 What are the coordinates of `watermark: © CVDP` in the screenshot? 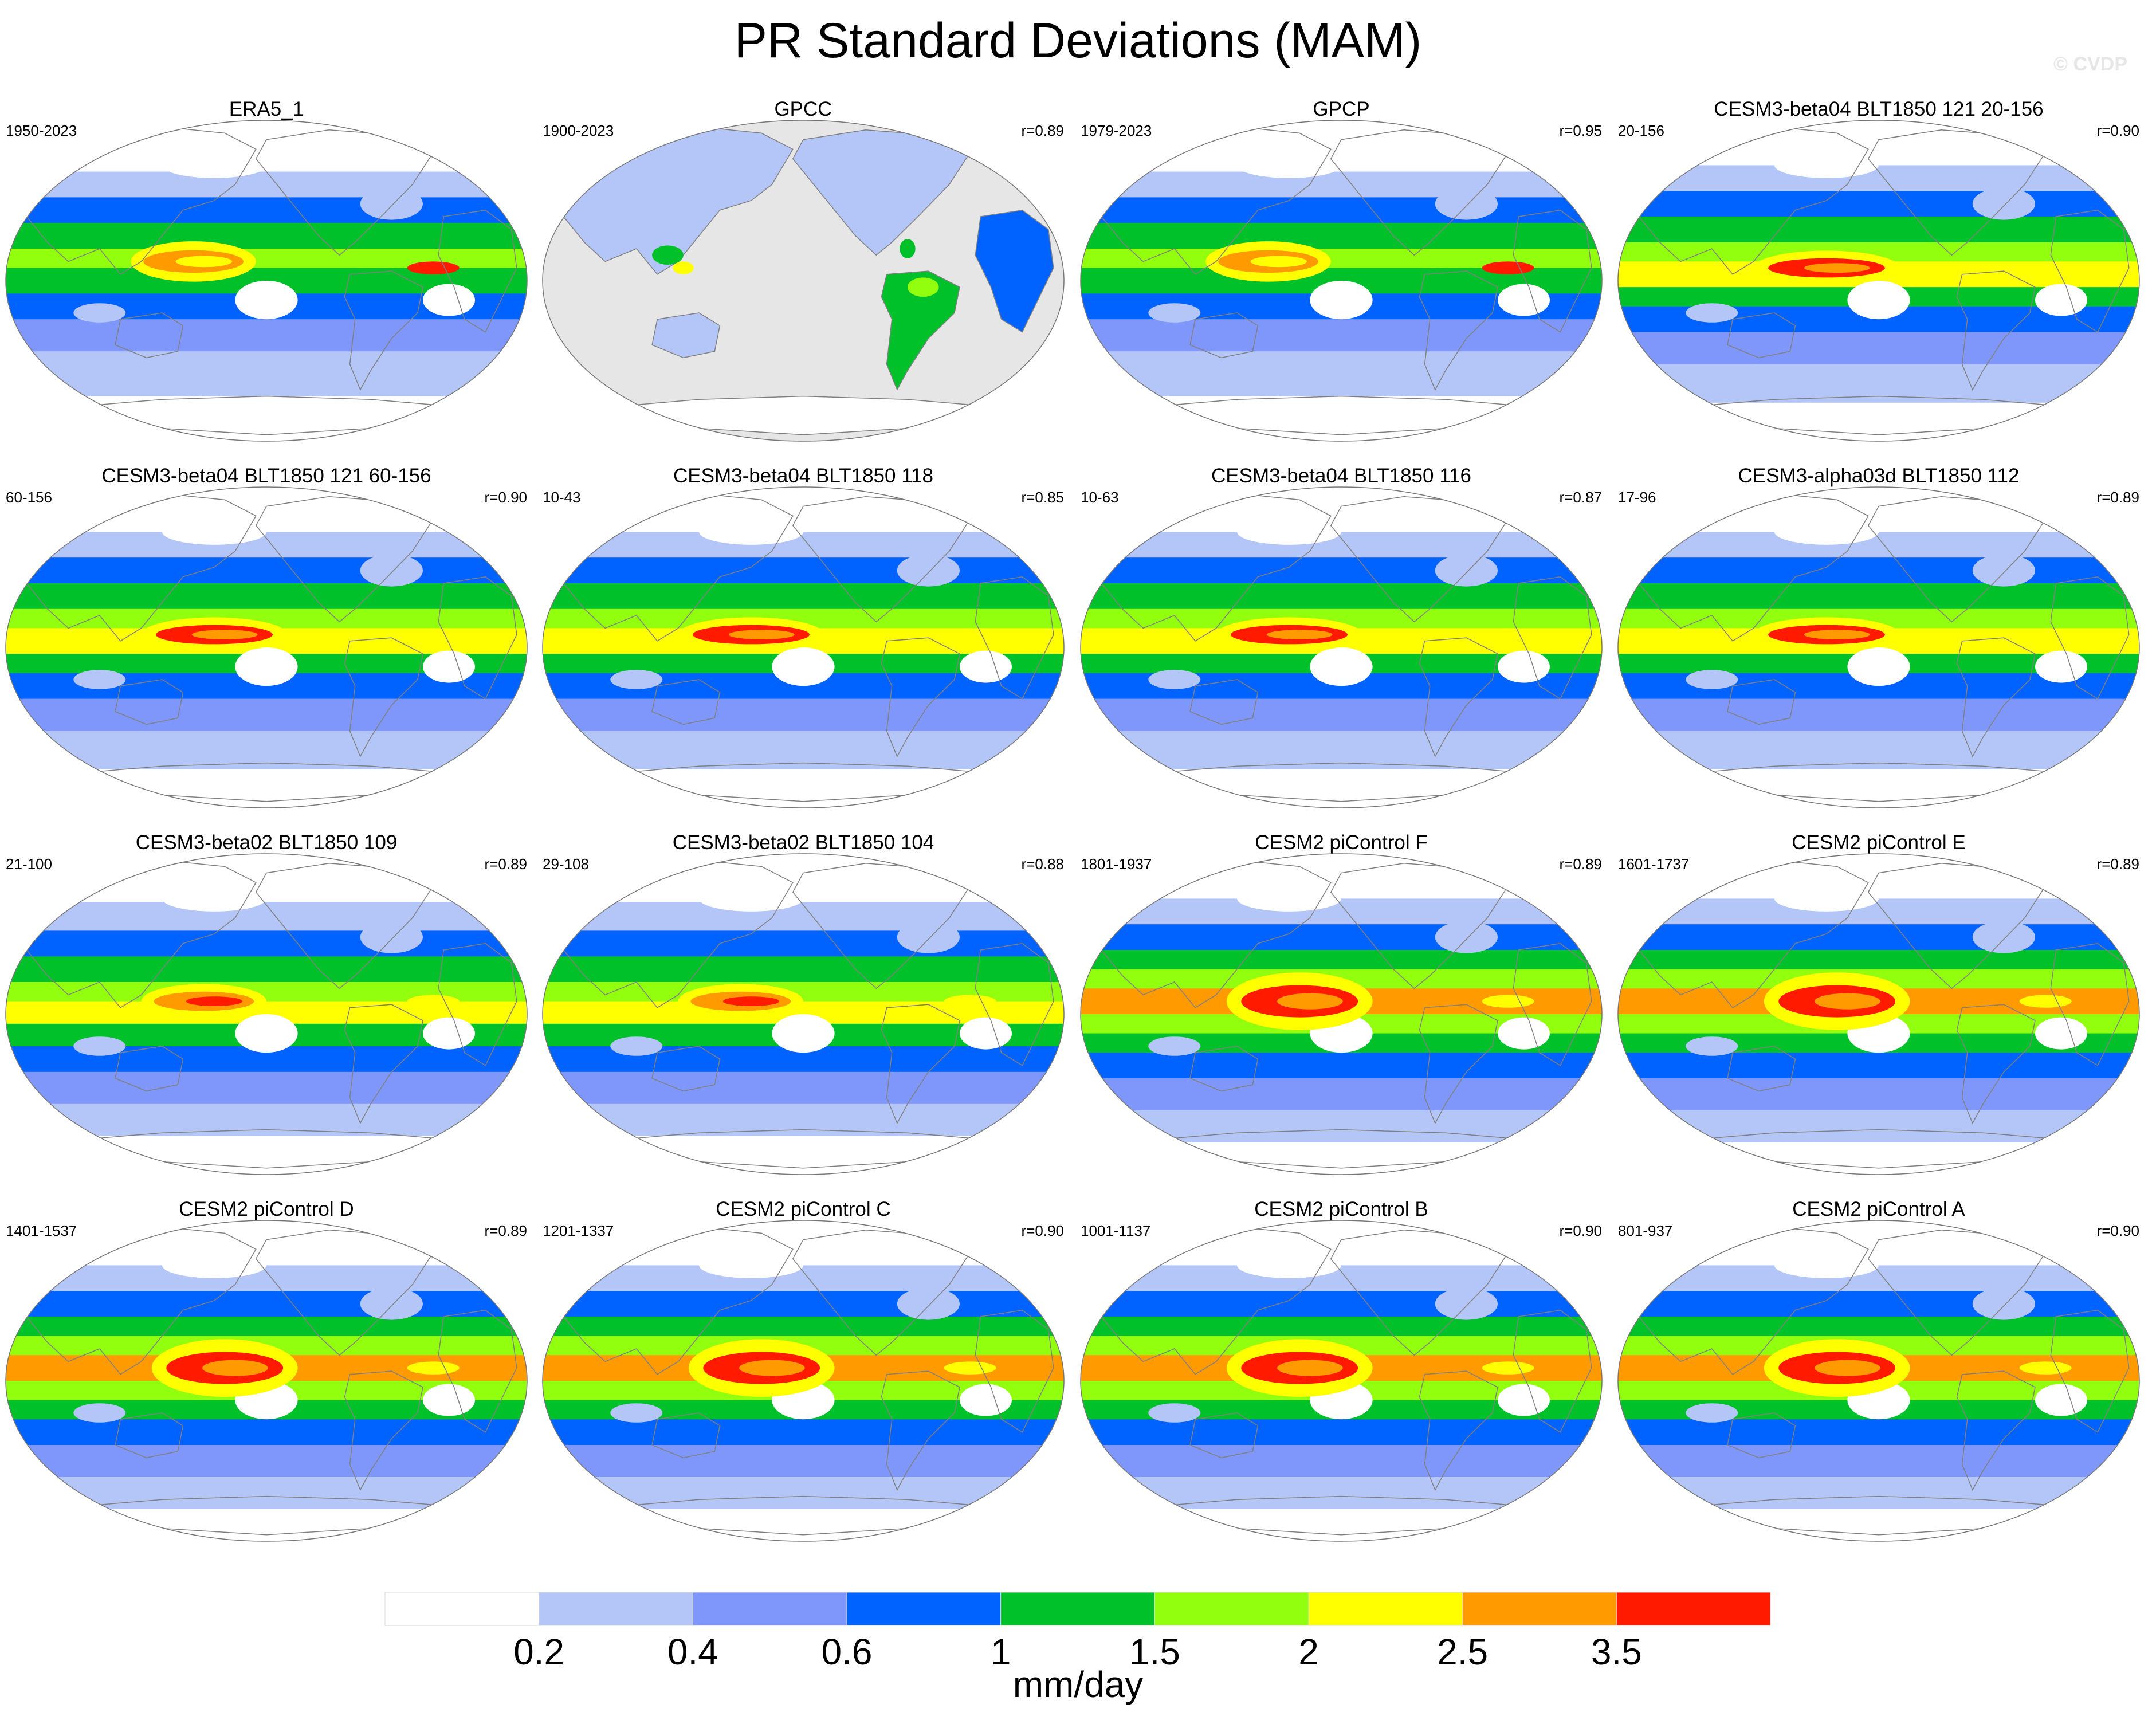 It's located at (2090, 64).